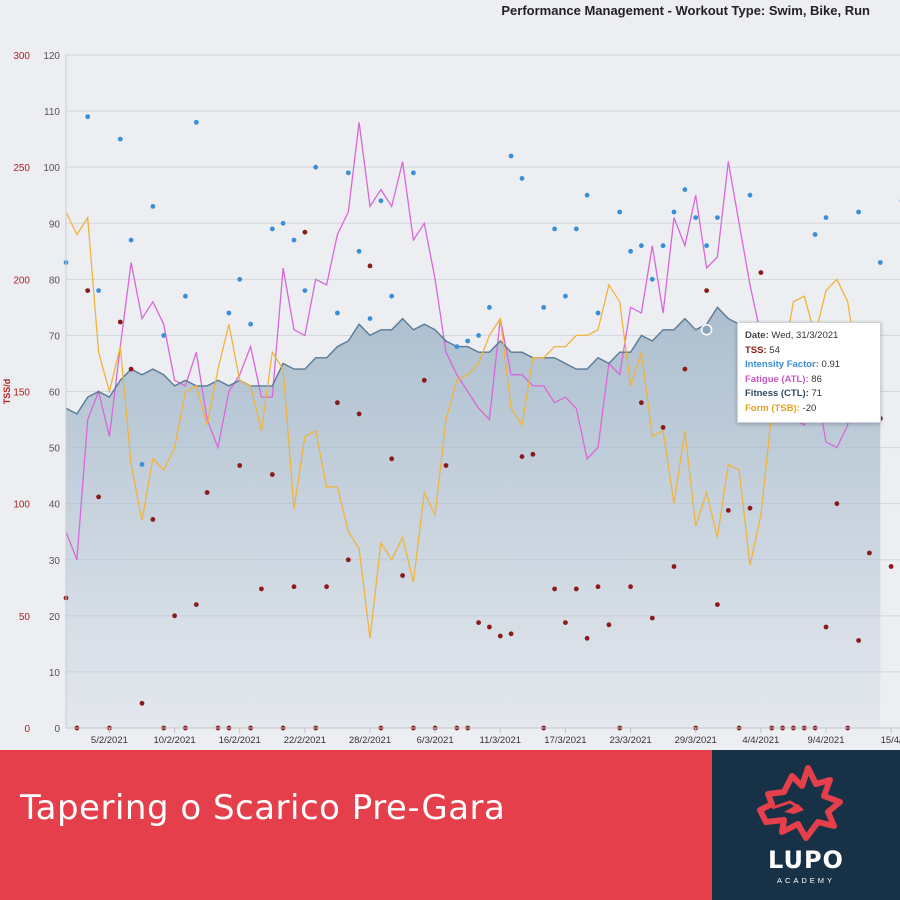 Image resolution: width=900 pixels, height=900 pixels. I want to click on right-scale-tick-label: 70, so click(55, 336).